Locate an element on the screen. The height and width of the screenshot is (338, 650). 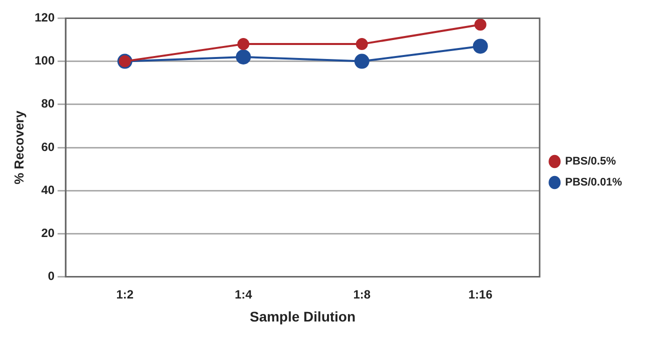
x-tick-label: 1:8 is located at coordinates (362, 294).